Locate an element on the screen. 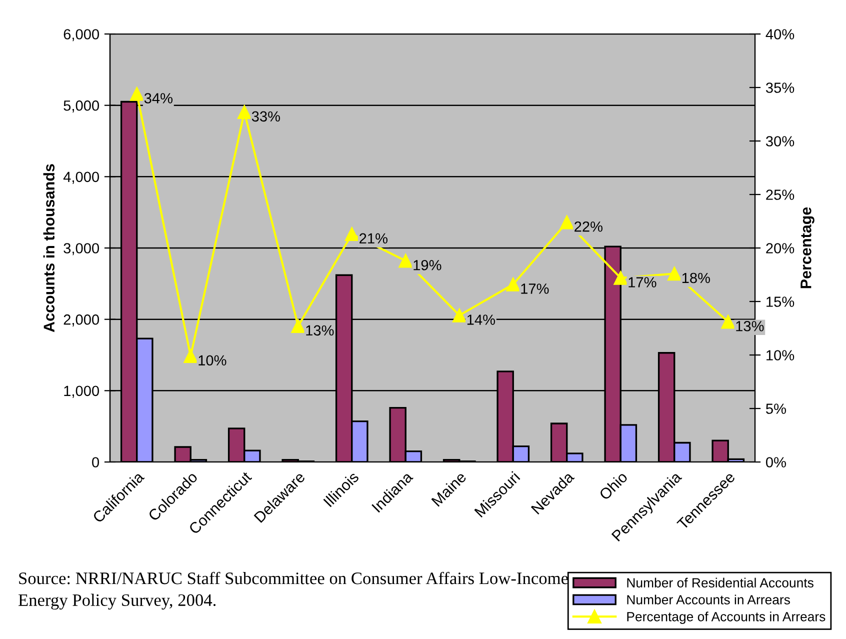 This screenshot has width=846, height=639. legend-label: Percentage of Accounts in Arrears is located at coordinates (726, 618).